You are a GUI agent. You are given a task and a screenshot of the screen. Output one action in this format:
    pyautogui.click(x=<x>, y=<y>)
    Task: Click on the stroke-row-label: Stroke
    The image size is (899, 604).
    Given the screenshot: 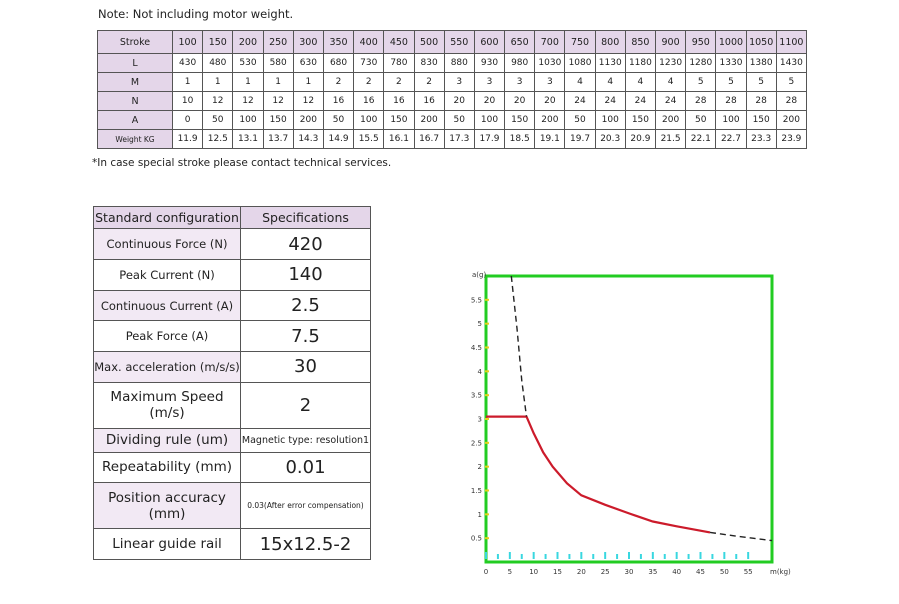 What is the action you would take?
    pyautogui.click(x=135, y=42)
    